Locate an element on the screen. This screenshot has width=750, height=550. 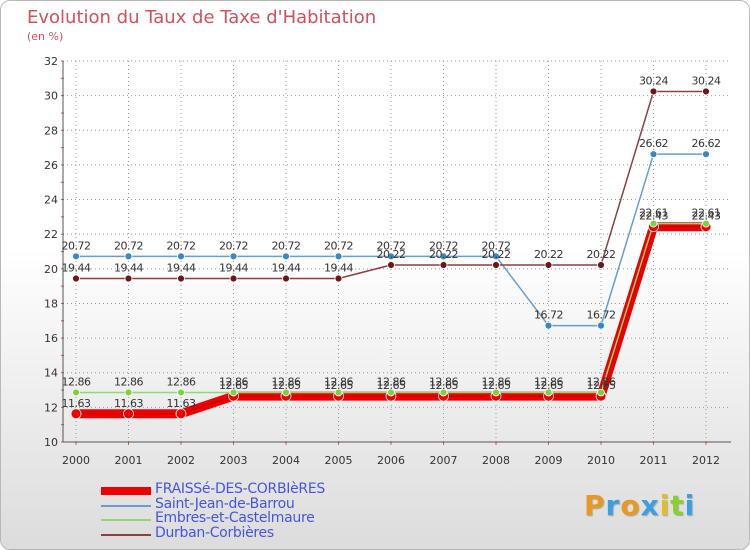
x-tick-label: 2010 is located at coordinates (601, 460).